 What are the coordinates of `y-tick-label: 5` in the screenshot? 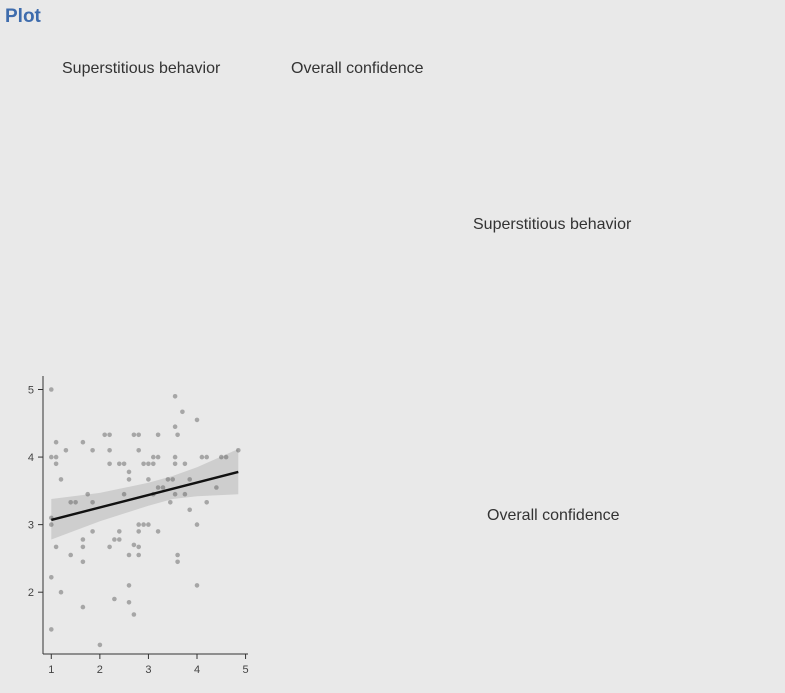 It's located at (31, 391).